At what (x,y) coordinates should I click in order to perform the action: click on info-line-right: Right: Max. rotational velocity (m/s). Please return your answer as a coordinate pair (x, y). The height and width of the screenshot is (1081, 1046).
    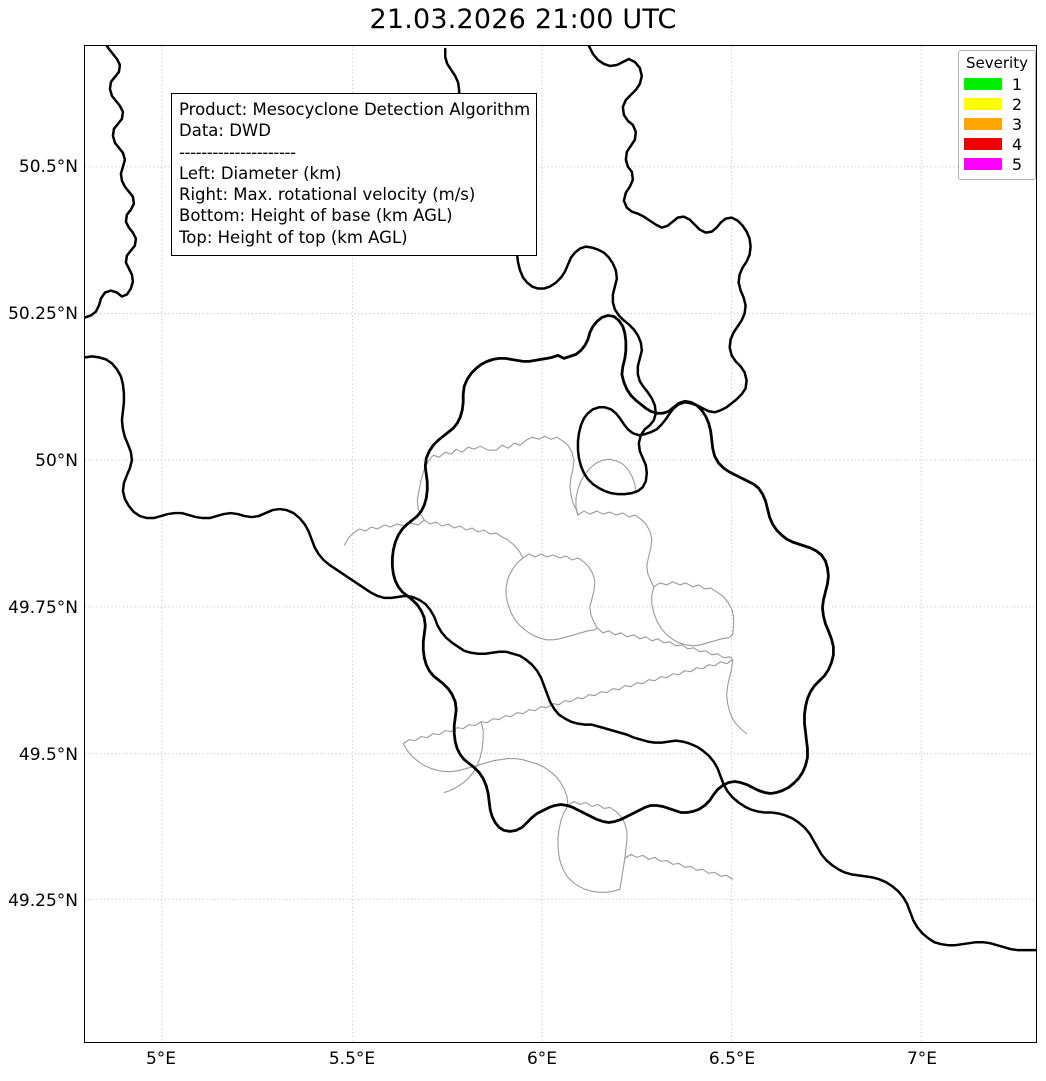
    Looking at the image, I should click on (327, 195).